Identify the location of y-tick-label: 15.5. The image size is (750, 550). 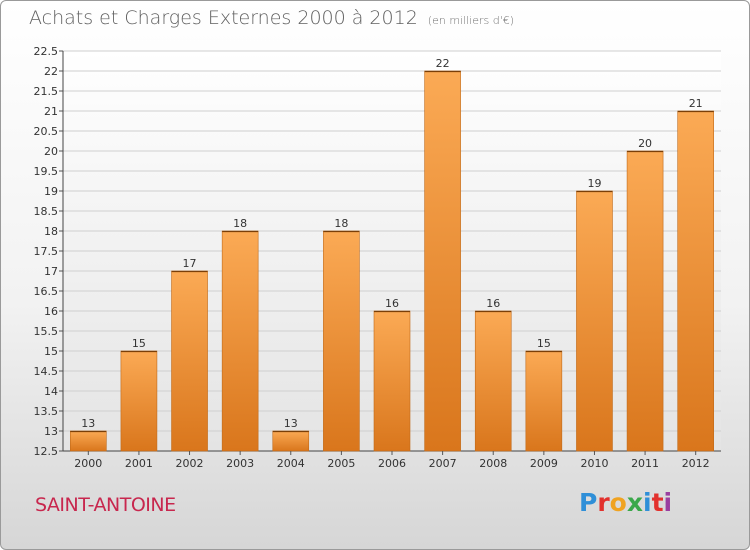
(46, 331).